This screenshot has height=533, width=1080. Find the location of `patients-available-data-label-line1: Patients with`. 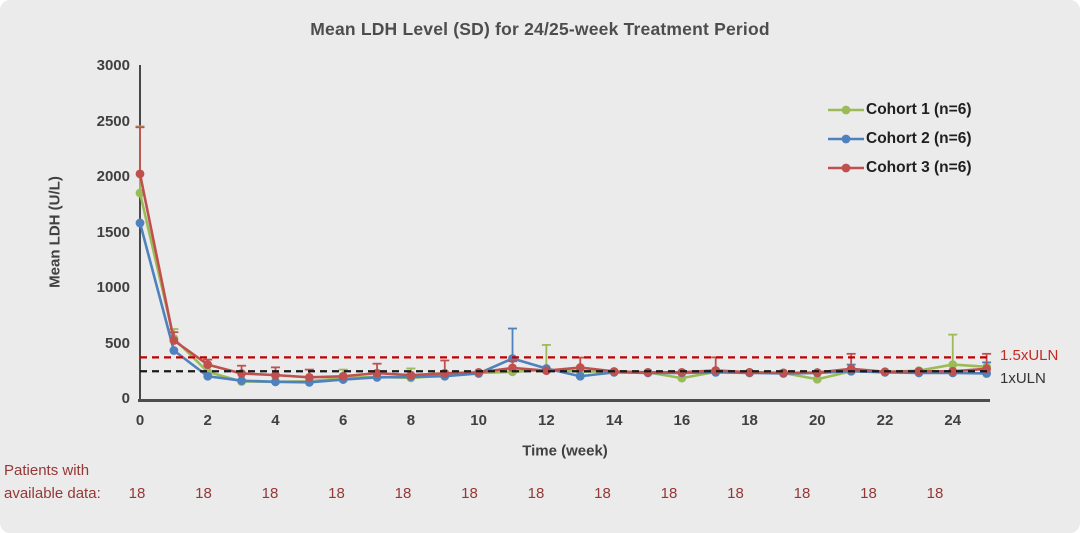

patients-available-data-label-line1: Patients with is located at coordinates (47, 470).